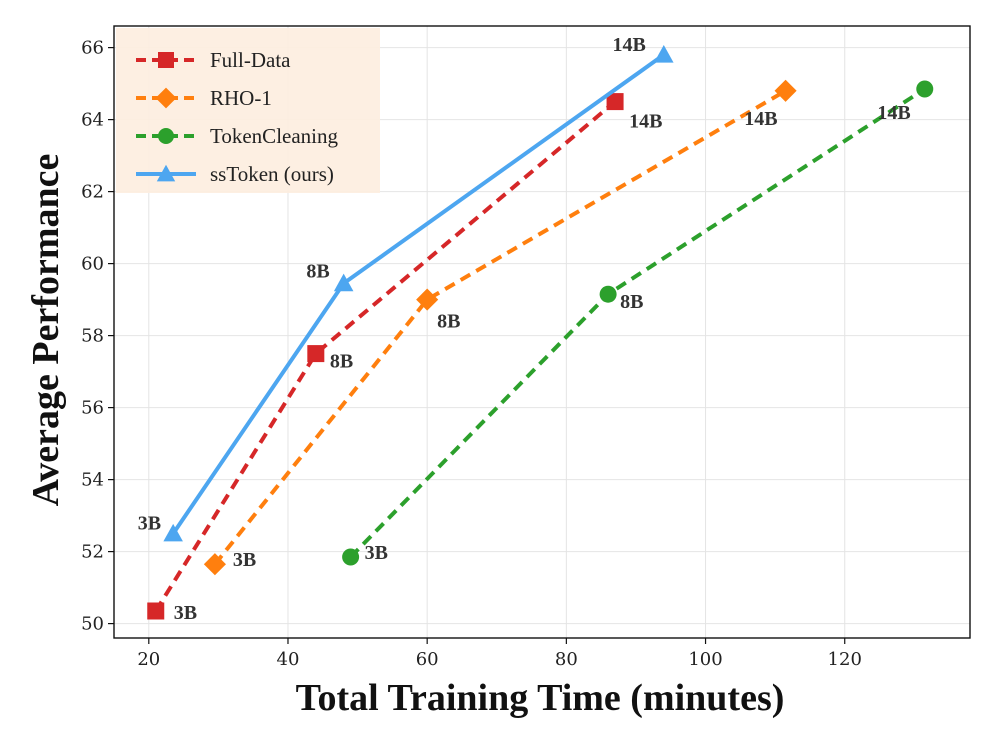  What do you see at coordinates (274, 136) in the screenshot?
I see `legend-entry-label: TokenCleaning` at bounding box center [274, 136].